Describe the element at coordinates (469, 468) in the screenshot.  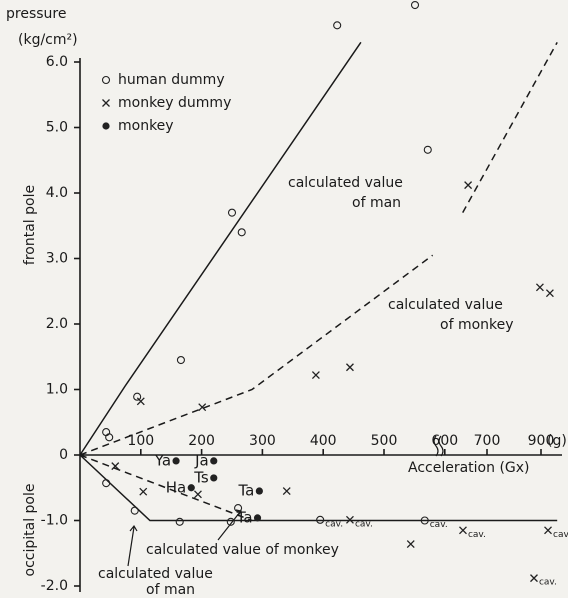
I see `x-label: Acceleration (Gx)` at that location.